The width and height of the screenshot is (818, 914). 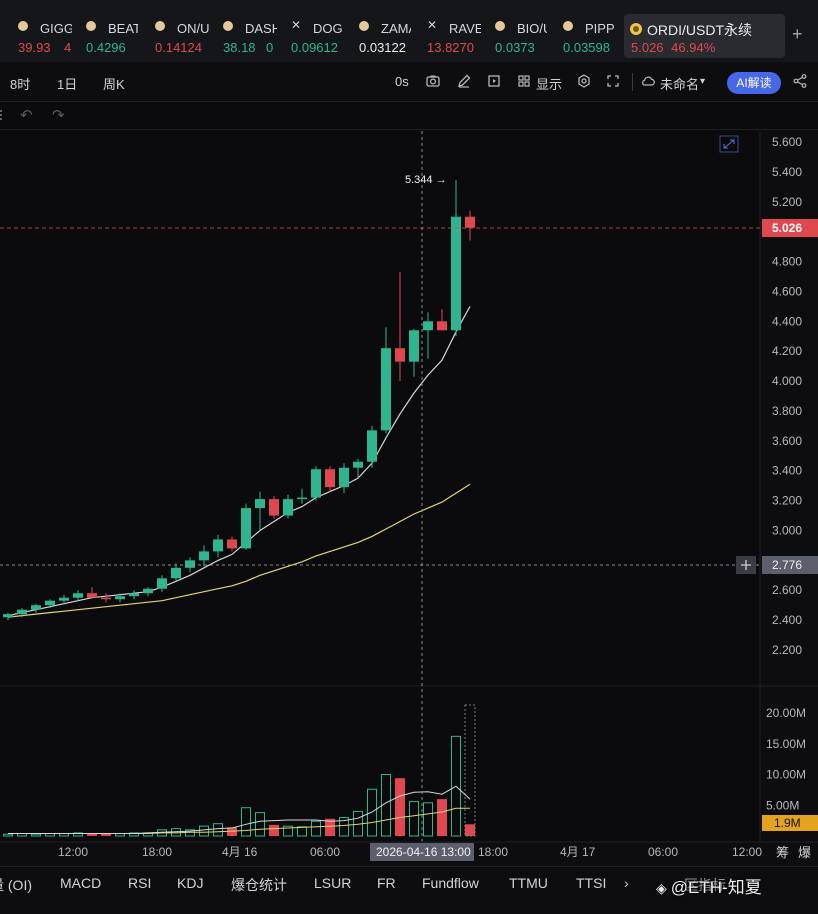 What do you see at coordinates (433, 81) in the screenshot?
I see `camera-icon` at bounding box center [433, 81].